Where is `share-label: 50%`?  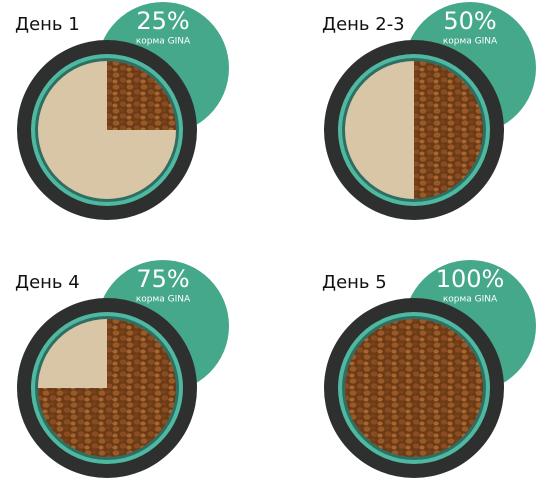
share-label: 50% is located at coordinates (469, 21).